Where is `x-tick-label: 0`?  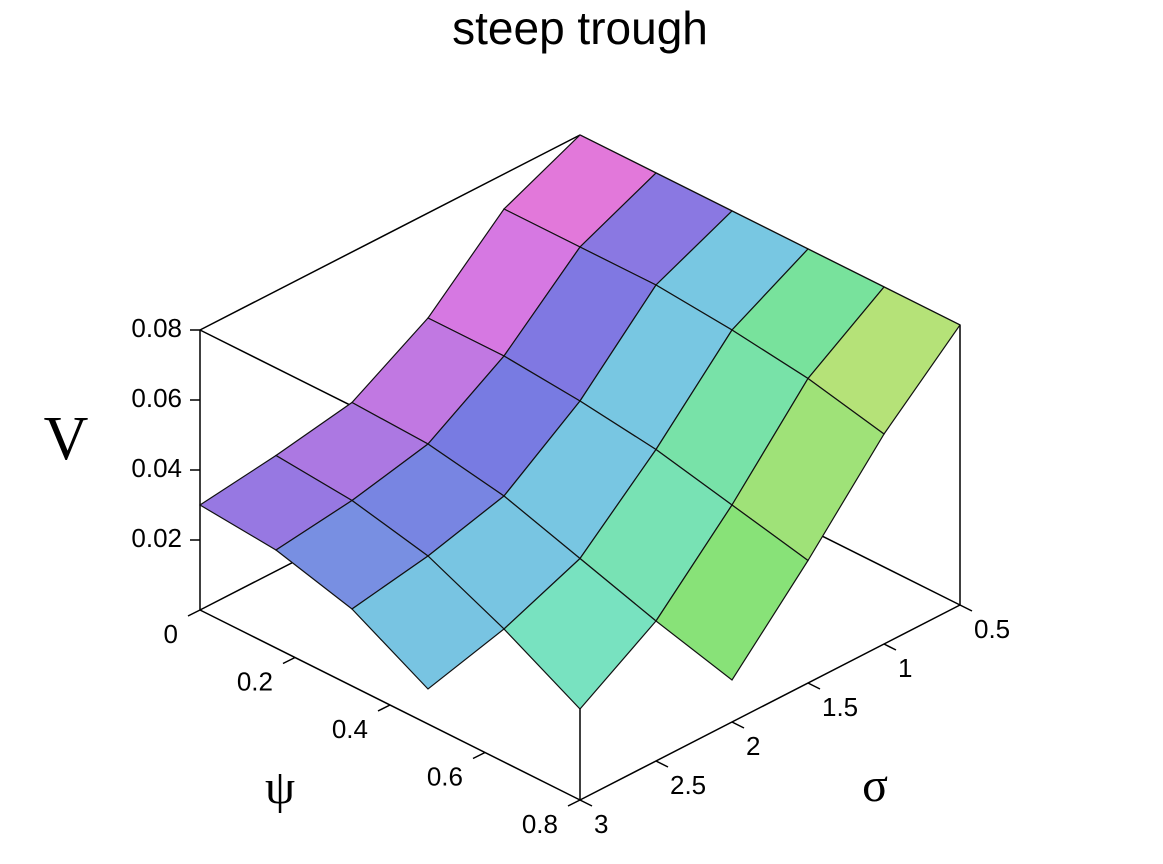 x-tick-label: 0 is located at coordinates (171, 634).